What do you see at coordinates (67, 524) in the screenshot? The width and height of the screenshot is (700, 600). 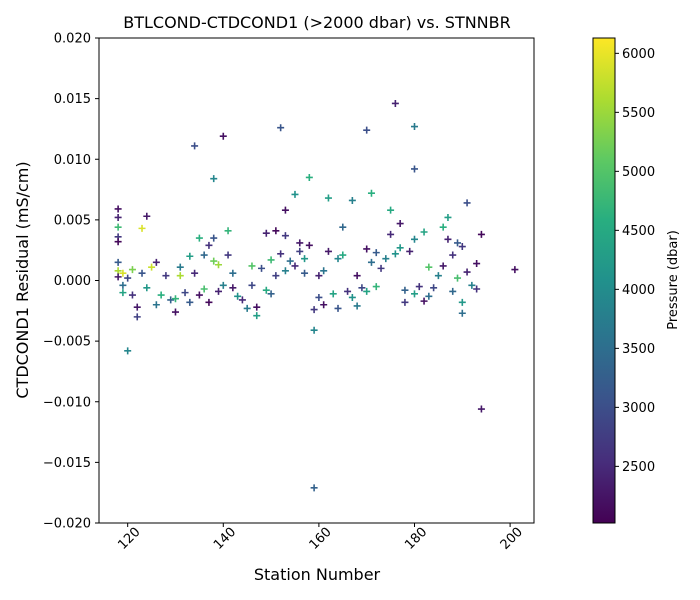 I see `y-tick-label: −0.020` at bounding box center [67, 524].